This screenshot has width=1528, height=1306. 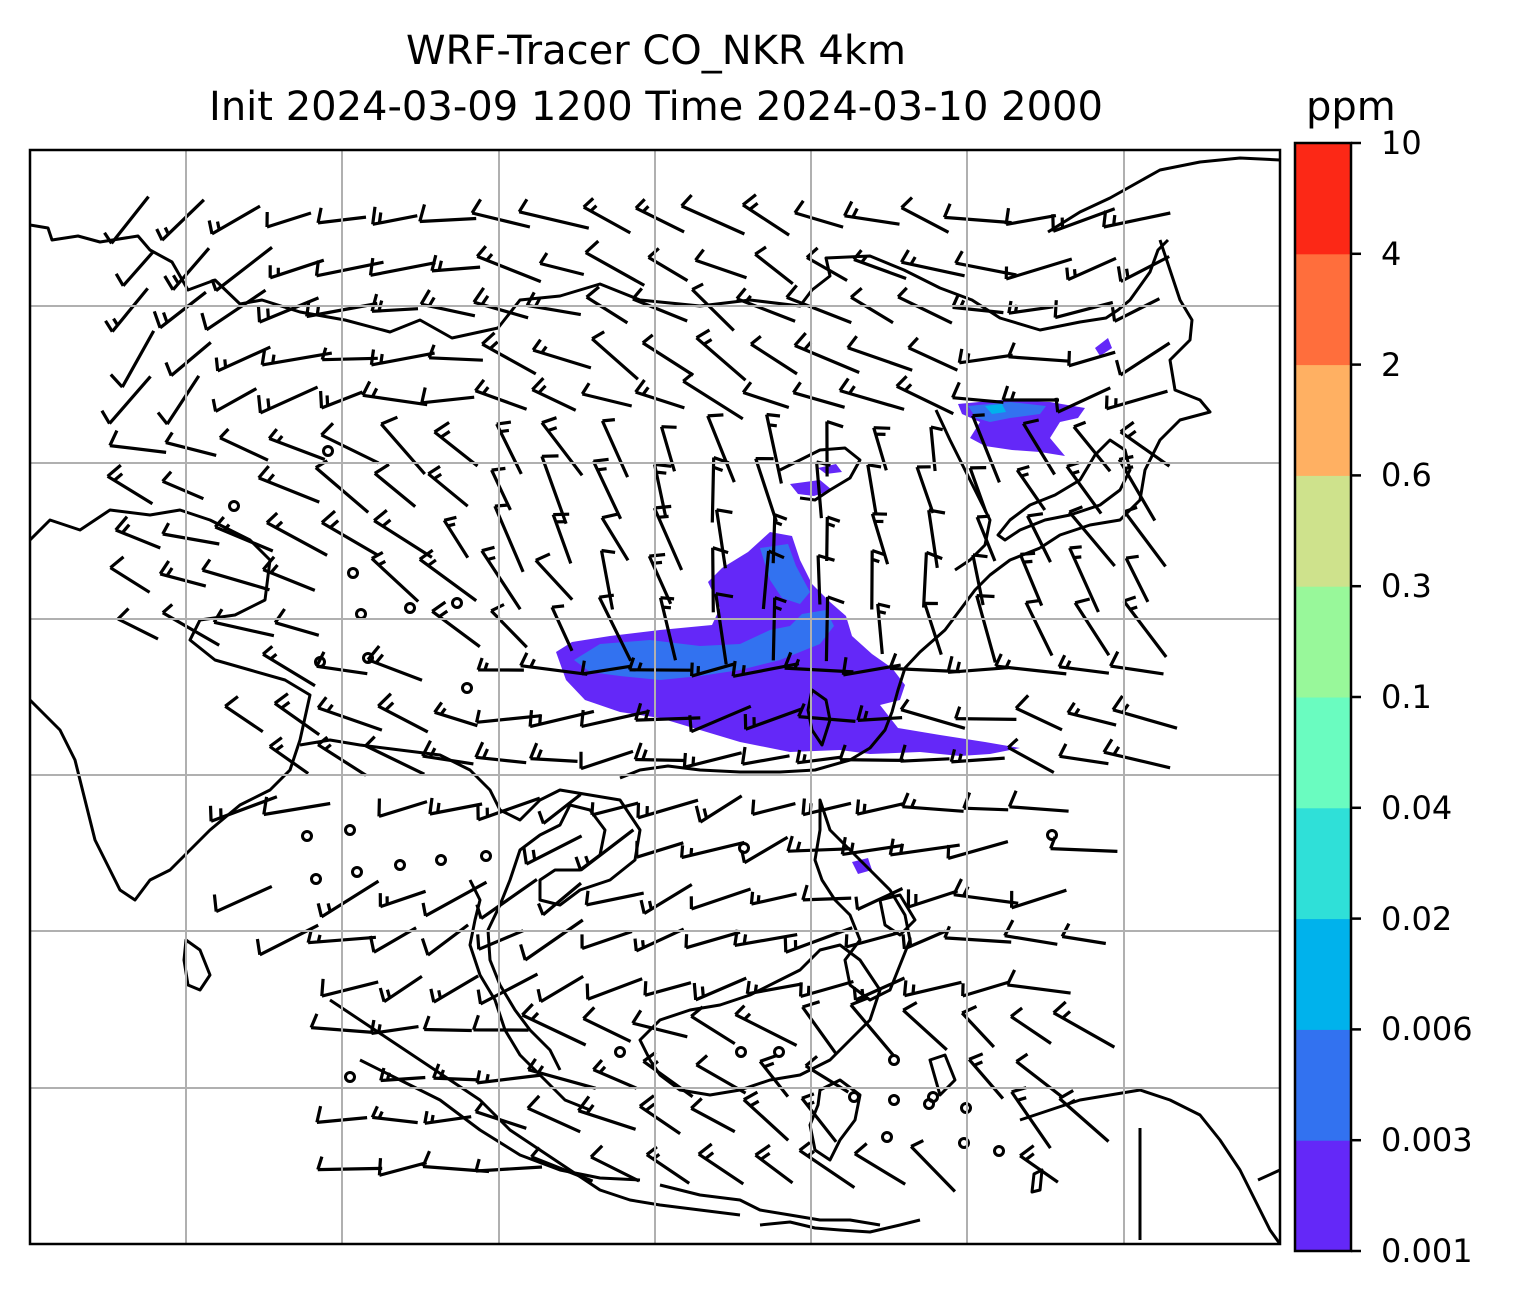 I want to click on colorbar-tick-label: 0.001, so click(x=1427, y=1251).